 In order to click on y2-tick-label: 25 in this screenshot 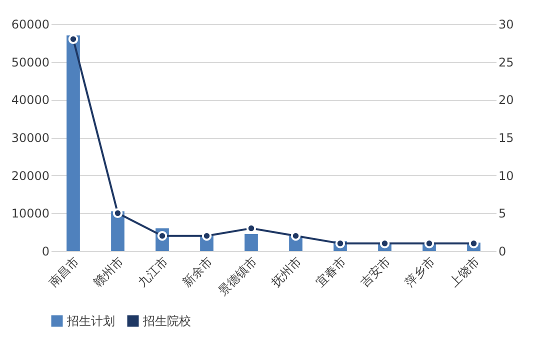, I will do `click(506, 62)`.